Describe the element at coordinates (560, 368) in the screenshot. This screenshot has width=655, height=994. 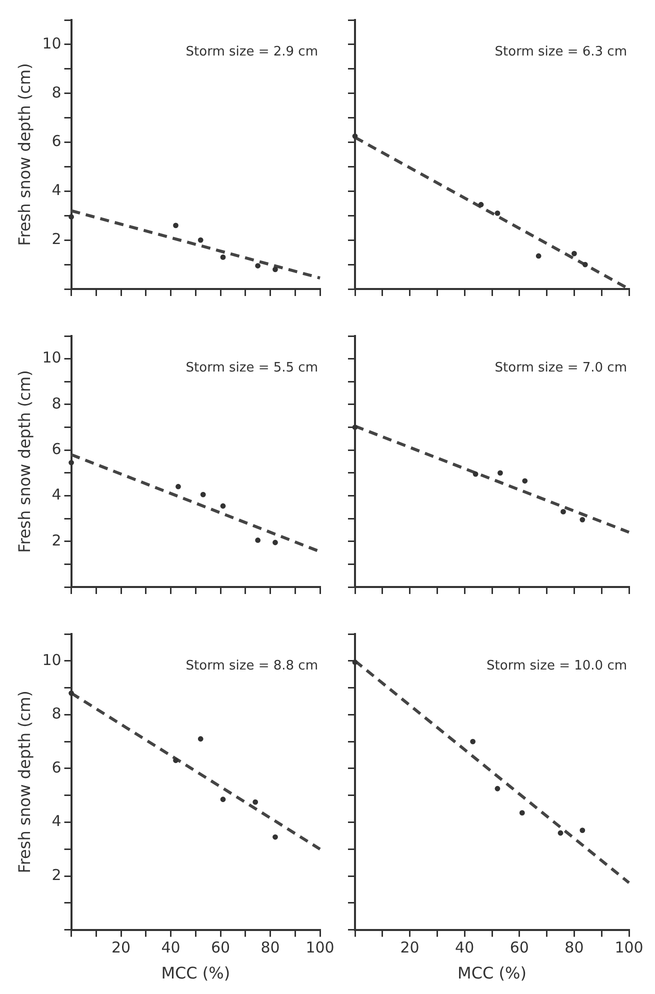
I see `annotation: Storm size = 7.0 cm` at that location.